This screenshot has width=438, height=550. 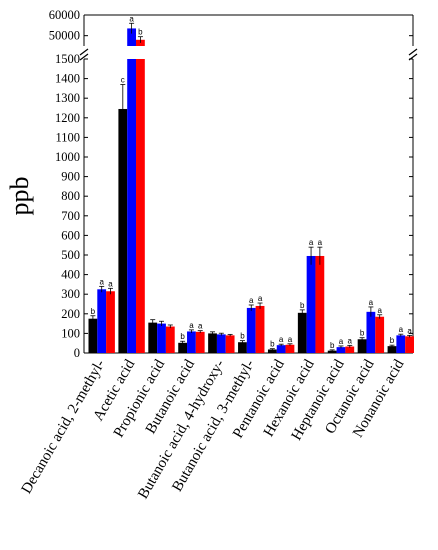 What do you see at coordinates (70, 196) in the screenshot?
I see `y-tick-label: 800` at bounding box center [70, 196].